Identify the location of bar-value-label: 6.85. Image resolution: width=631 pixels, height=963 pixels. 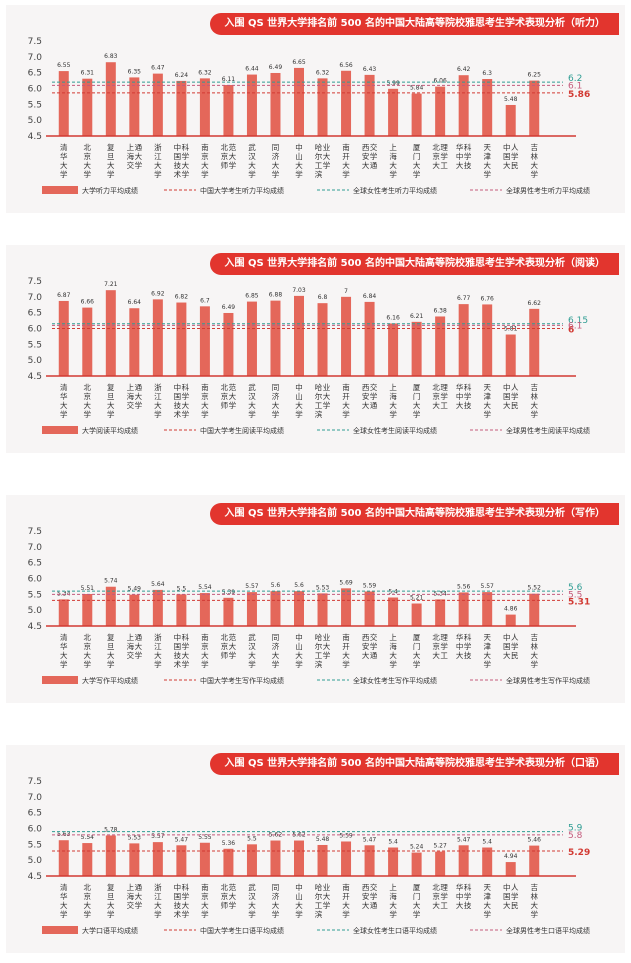
(252, 296).